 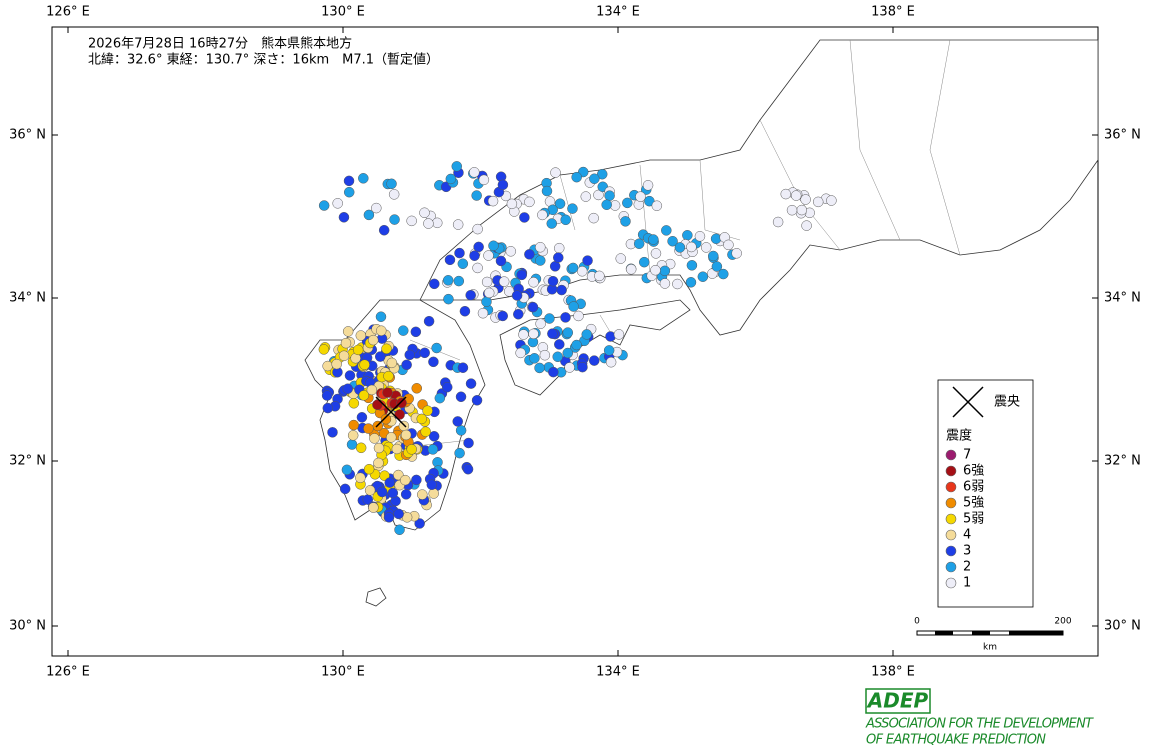 I want to click on lat-label: 32° N, so click(x=27, y=461).